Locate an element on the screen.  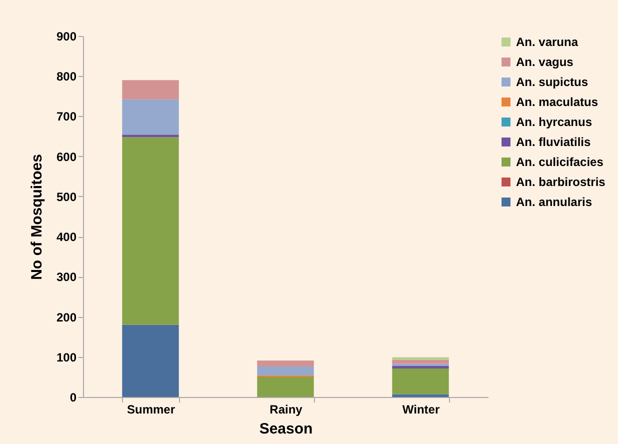
y-tick-label: 400 is located at coordinates (66, 237).